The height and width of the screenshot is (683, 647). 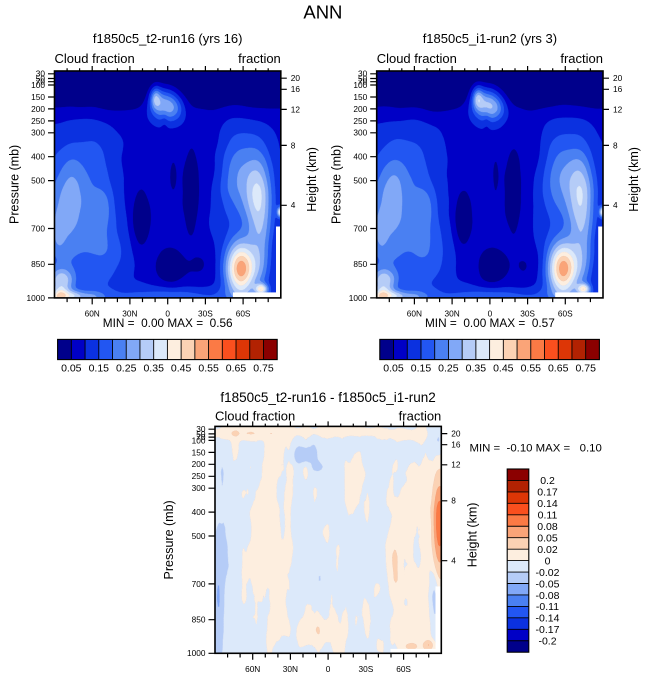 I want to click on svg-text: Height (km), so click(x=472, y=535).